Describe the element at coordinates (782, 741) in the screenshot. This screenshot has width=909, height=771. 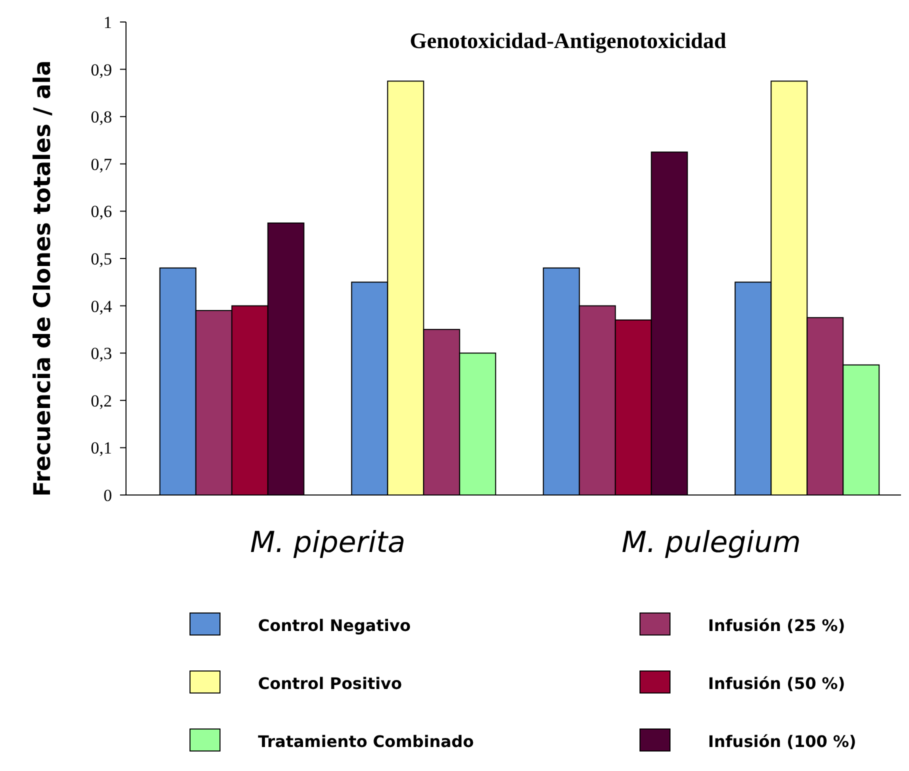
I see `legend-label: Infusión (100 %)` at that location.